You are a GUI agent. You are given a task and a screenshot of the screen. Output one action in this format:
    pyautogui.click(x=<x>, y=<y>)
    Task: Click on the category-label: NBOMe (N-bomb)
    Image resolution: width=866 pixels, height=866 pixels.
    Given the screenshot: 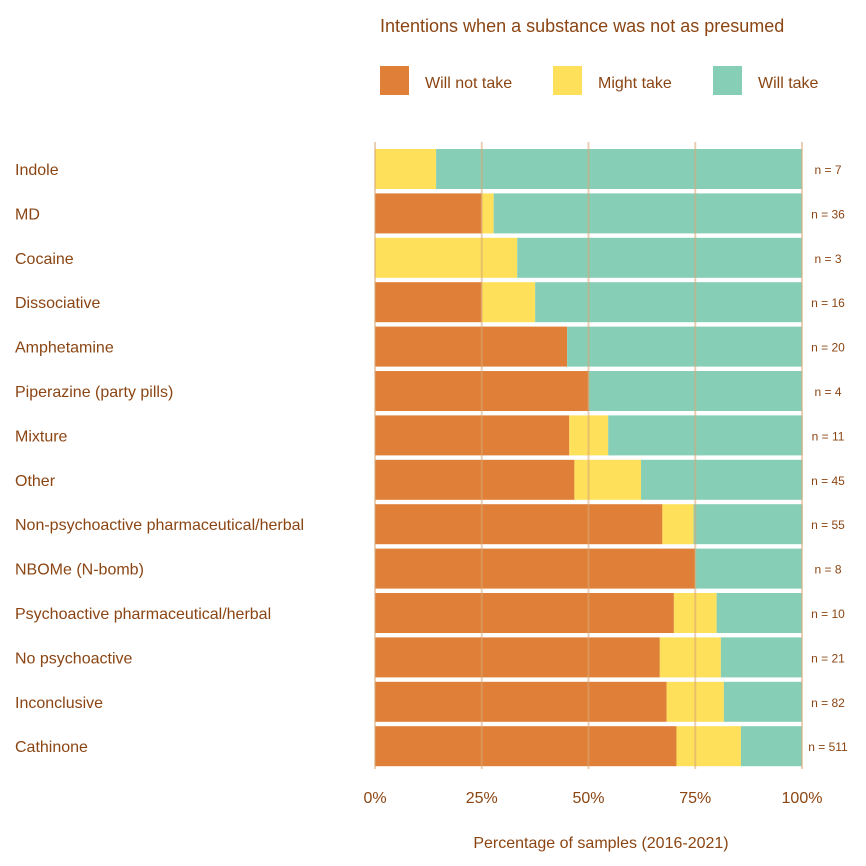 What is the action you would take?
    pyautogui.click(x=79, y=570)
    